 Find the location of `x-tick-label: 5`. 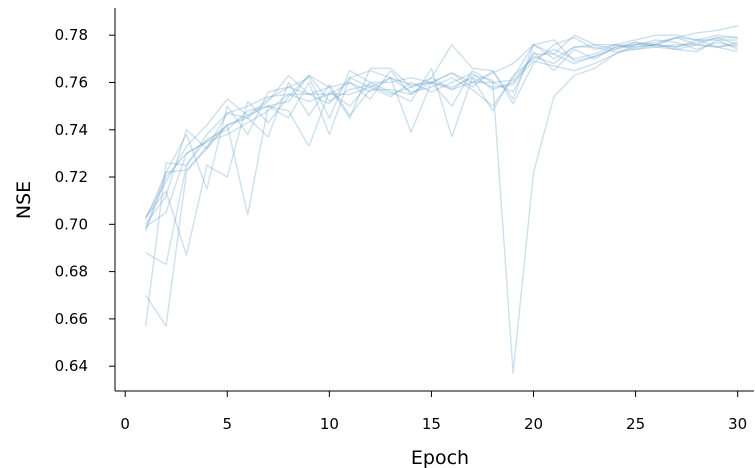

x-tick-label: 5 is located at coordinates (228, 424).